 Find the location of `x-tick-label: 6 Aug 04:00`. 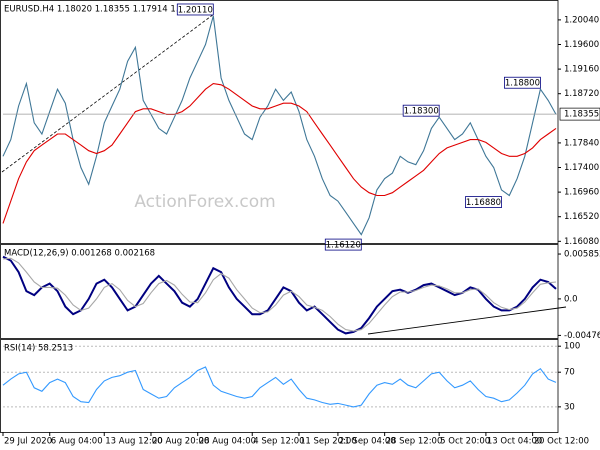

x-tick-label: 6 Aug 04:00 is located at coordinates (77, 442).